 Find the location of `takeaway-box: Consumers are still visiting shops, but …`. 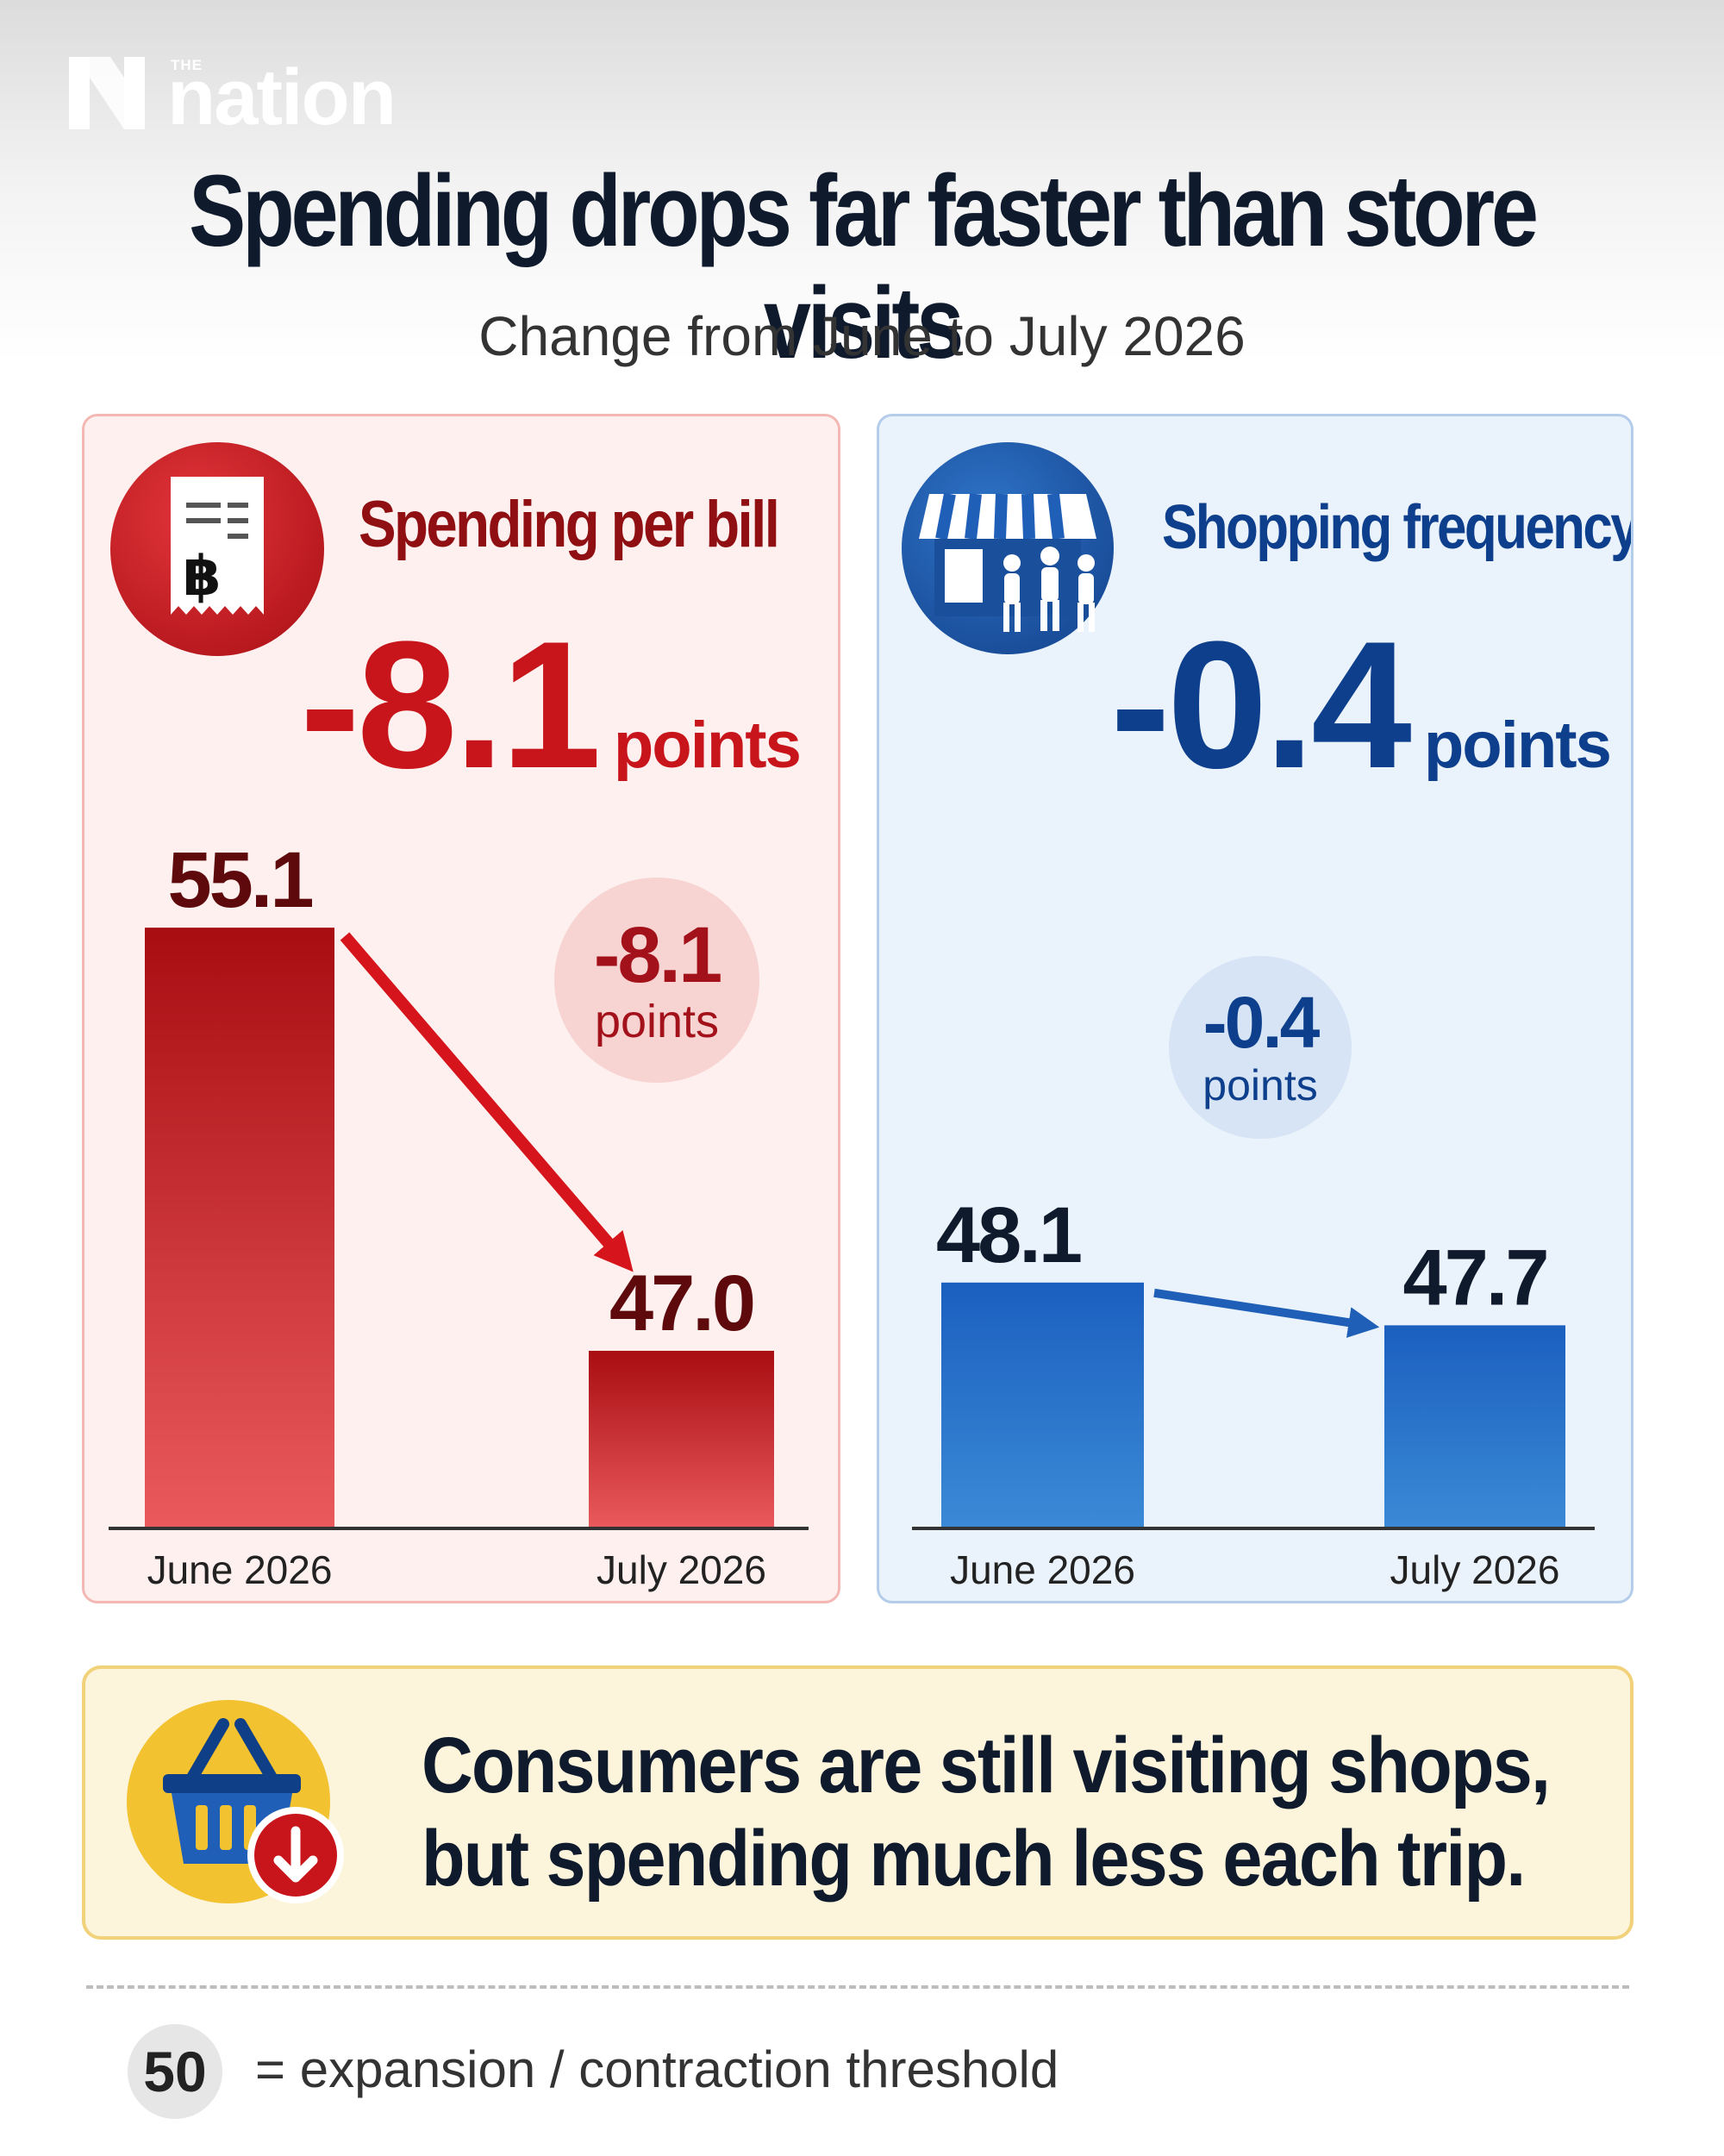

takeaway-box: Consumers are still visiting shops, but … is located at coordinates (857, 1802).